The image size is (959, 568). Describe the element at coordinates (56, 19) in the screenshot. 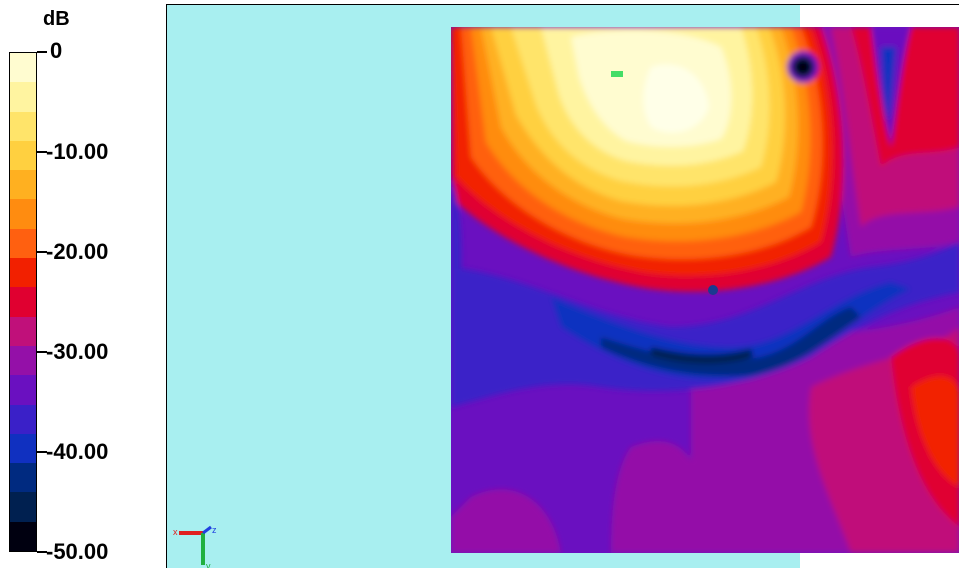

I see `legend-unit-label: dB` at that location.